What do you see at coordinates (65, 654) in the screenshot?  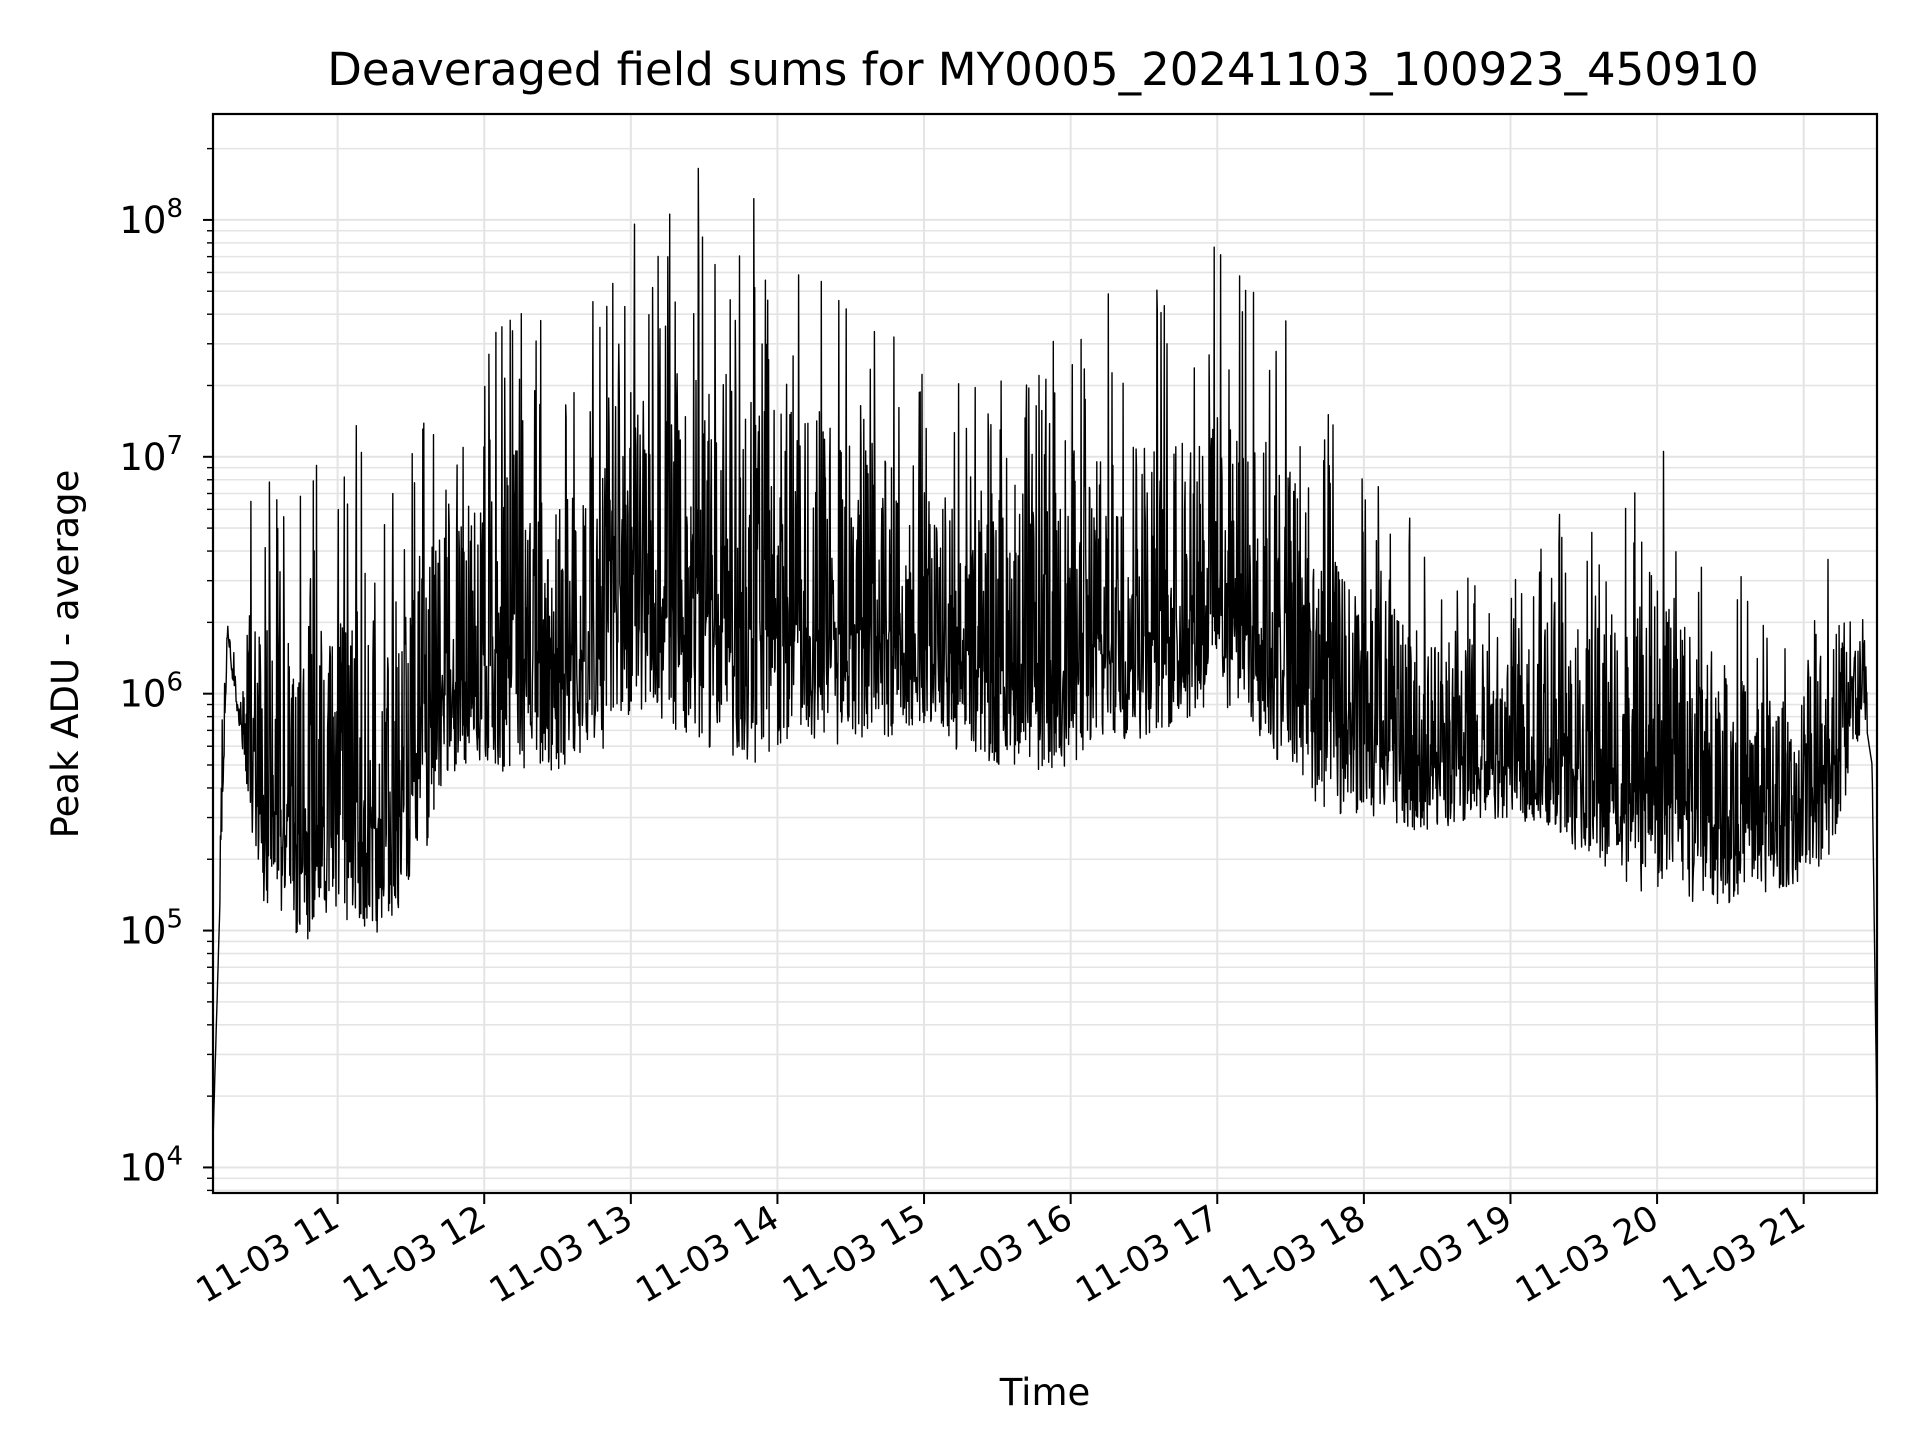 I see `y-axis-label: Peak ADU - average` at bounding box center [65, 654].